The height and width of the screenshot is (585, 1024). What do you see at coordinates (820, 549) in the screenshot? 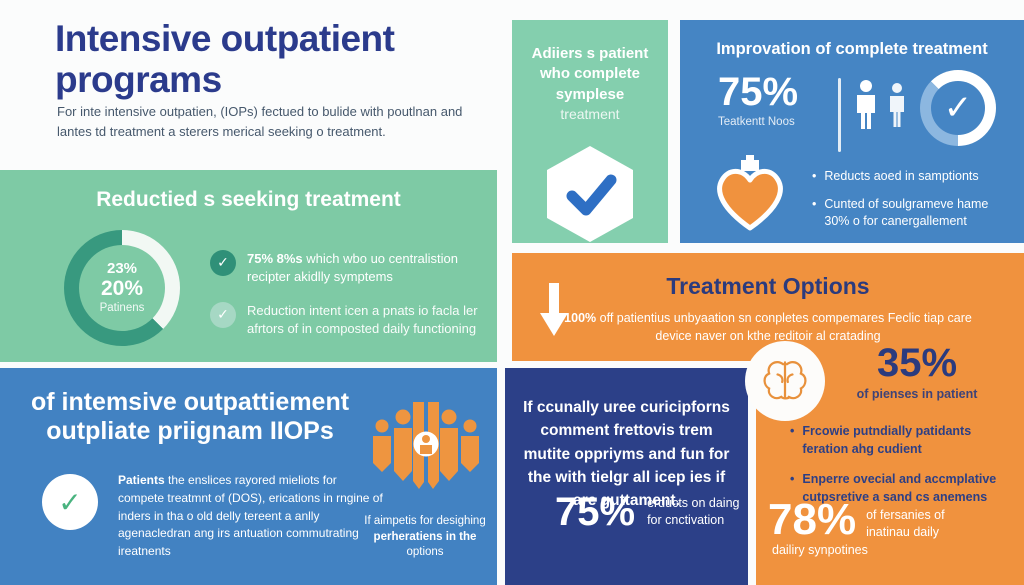
I see `stat-78-below-label: dailiry synpotines` at bounding box center [820, 549].